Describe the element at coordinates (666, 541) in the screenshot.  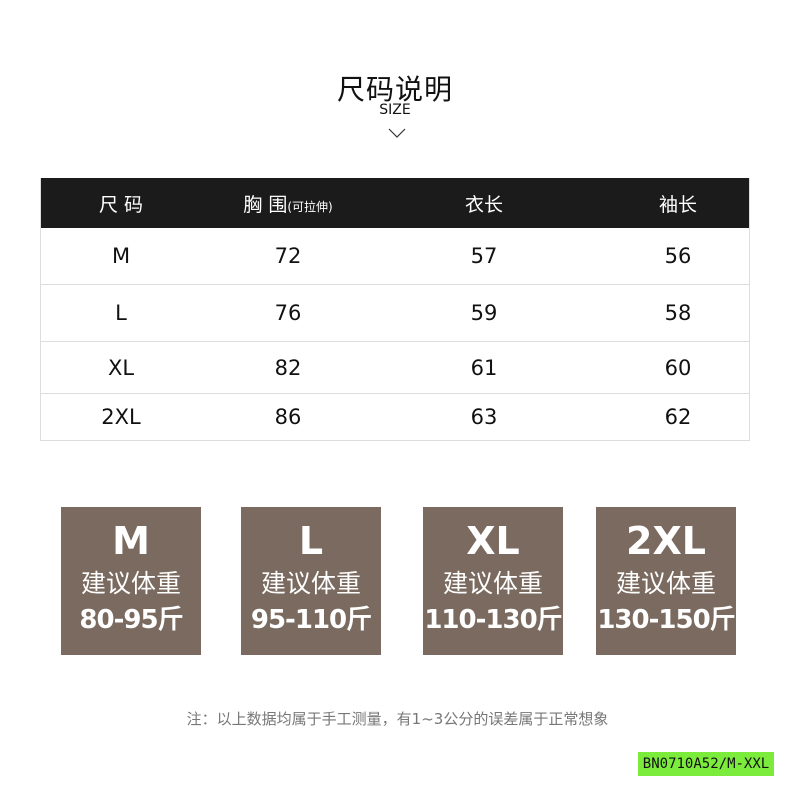
I see `card-size: 2XL` at that location.